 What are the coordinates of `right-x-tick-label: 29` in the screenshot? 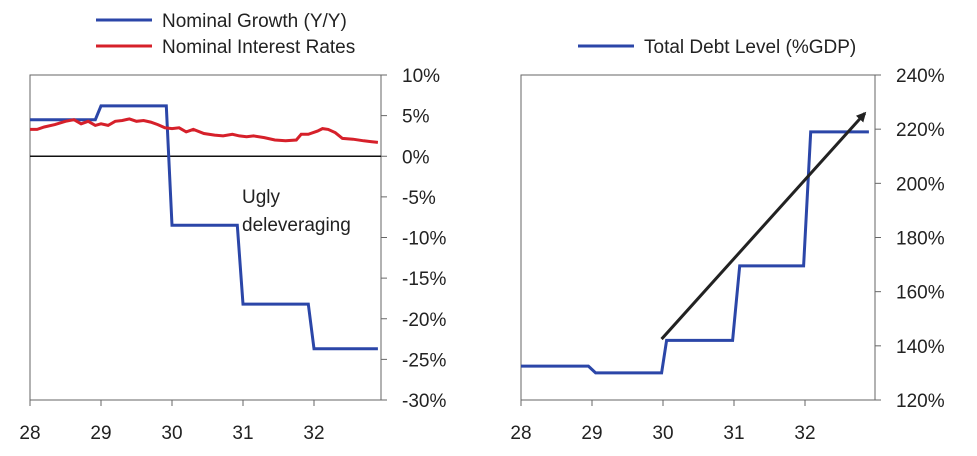 It's located at (591, 433).